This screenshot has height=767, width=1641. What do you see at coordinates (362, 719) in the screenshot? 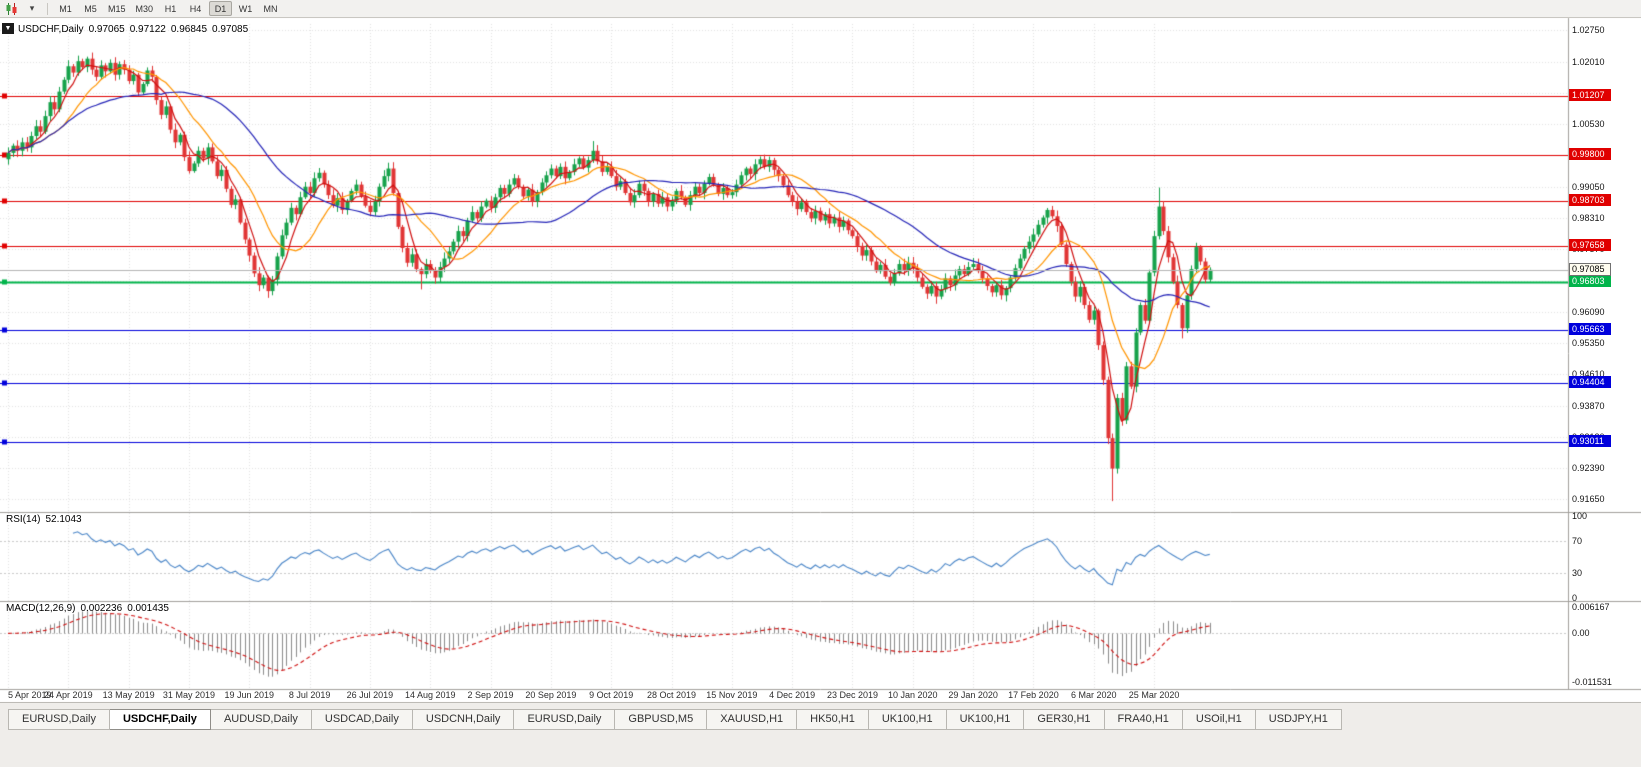
I see `chart-tab-usdcad-daily: USDCAD,Daily` at bounding box center [362, 719].